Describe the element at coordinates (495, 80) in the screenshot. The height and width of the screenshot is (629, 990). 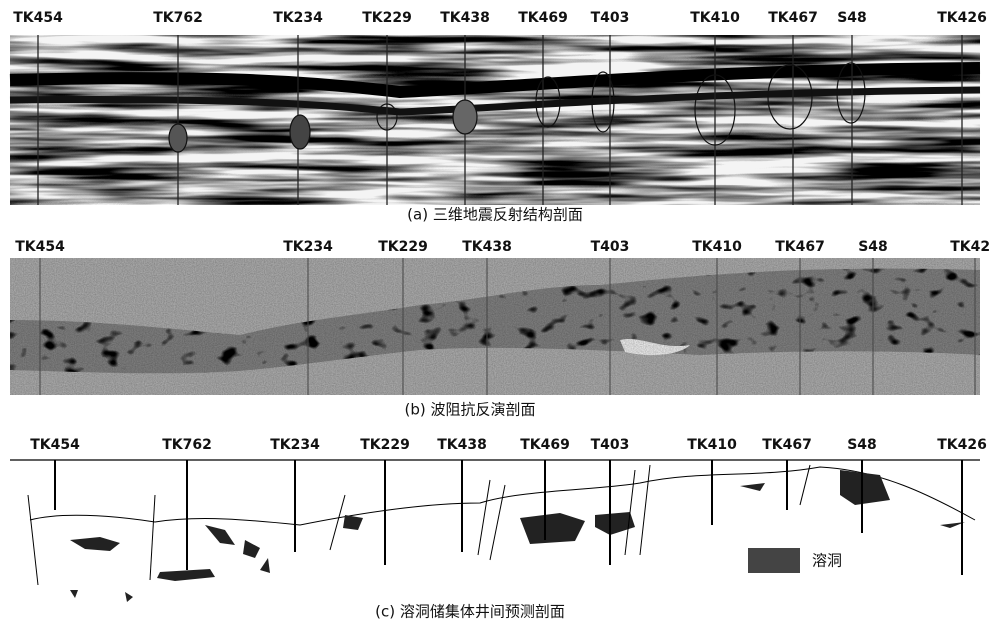
I see `reflector` at that location.